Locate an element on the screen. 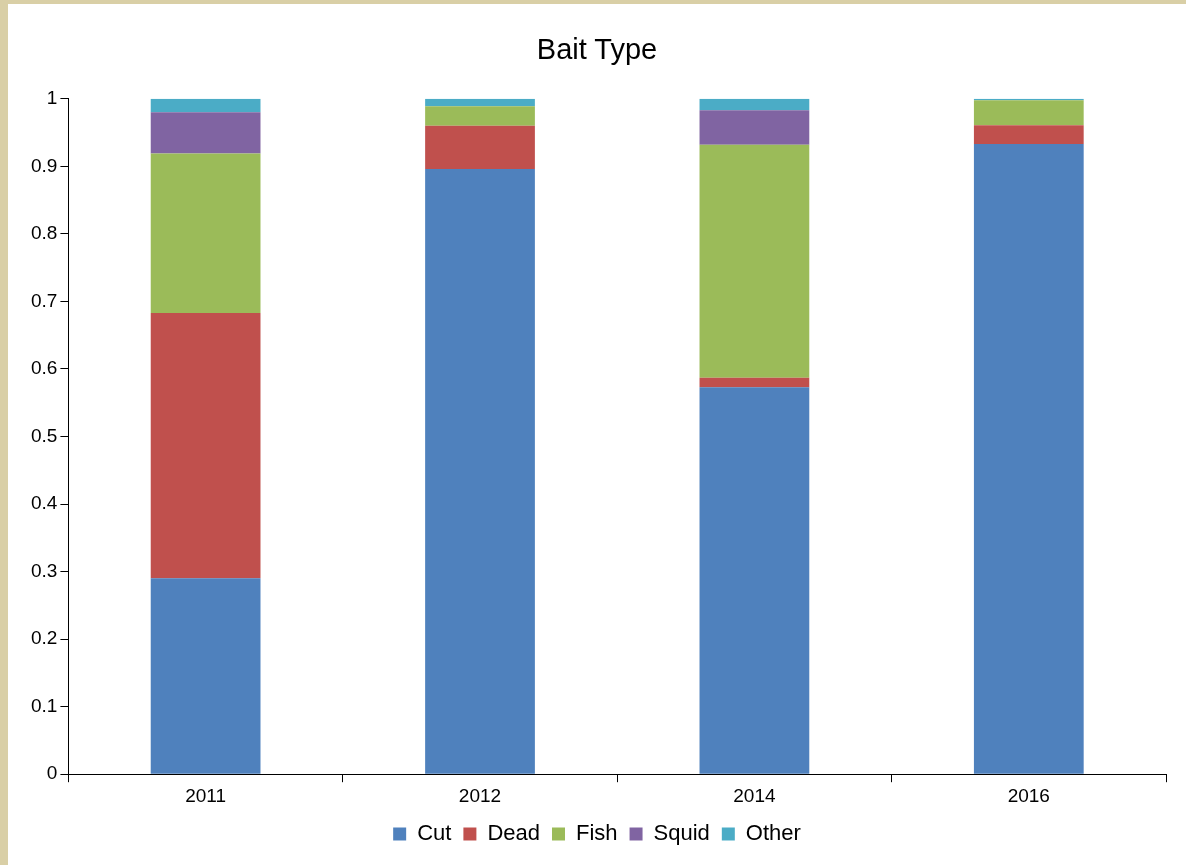  legend-label: Squid is located at coordinates (681, 833).